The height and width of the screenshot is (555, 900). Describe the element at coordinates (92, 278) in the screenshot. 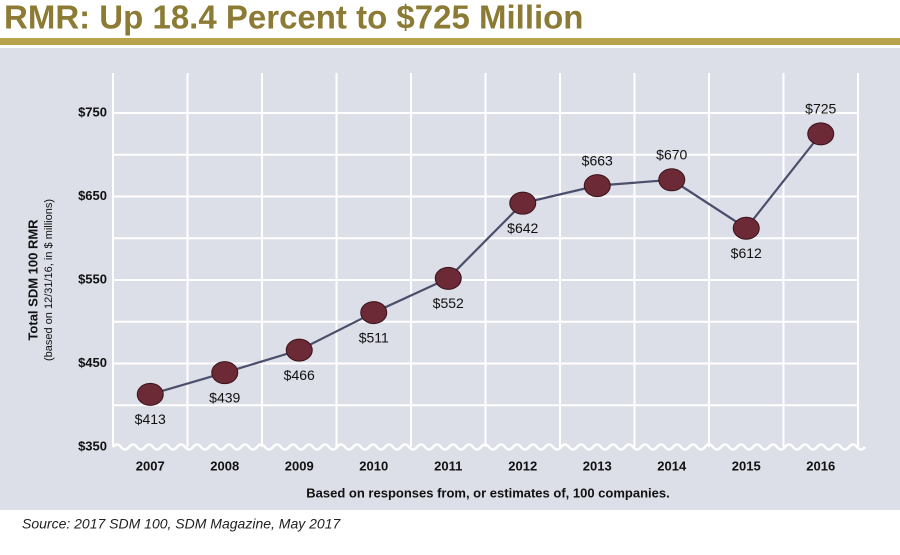

I see `y-tick-label: $550` at that location.